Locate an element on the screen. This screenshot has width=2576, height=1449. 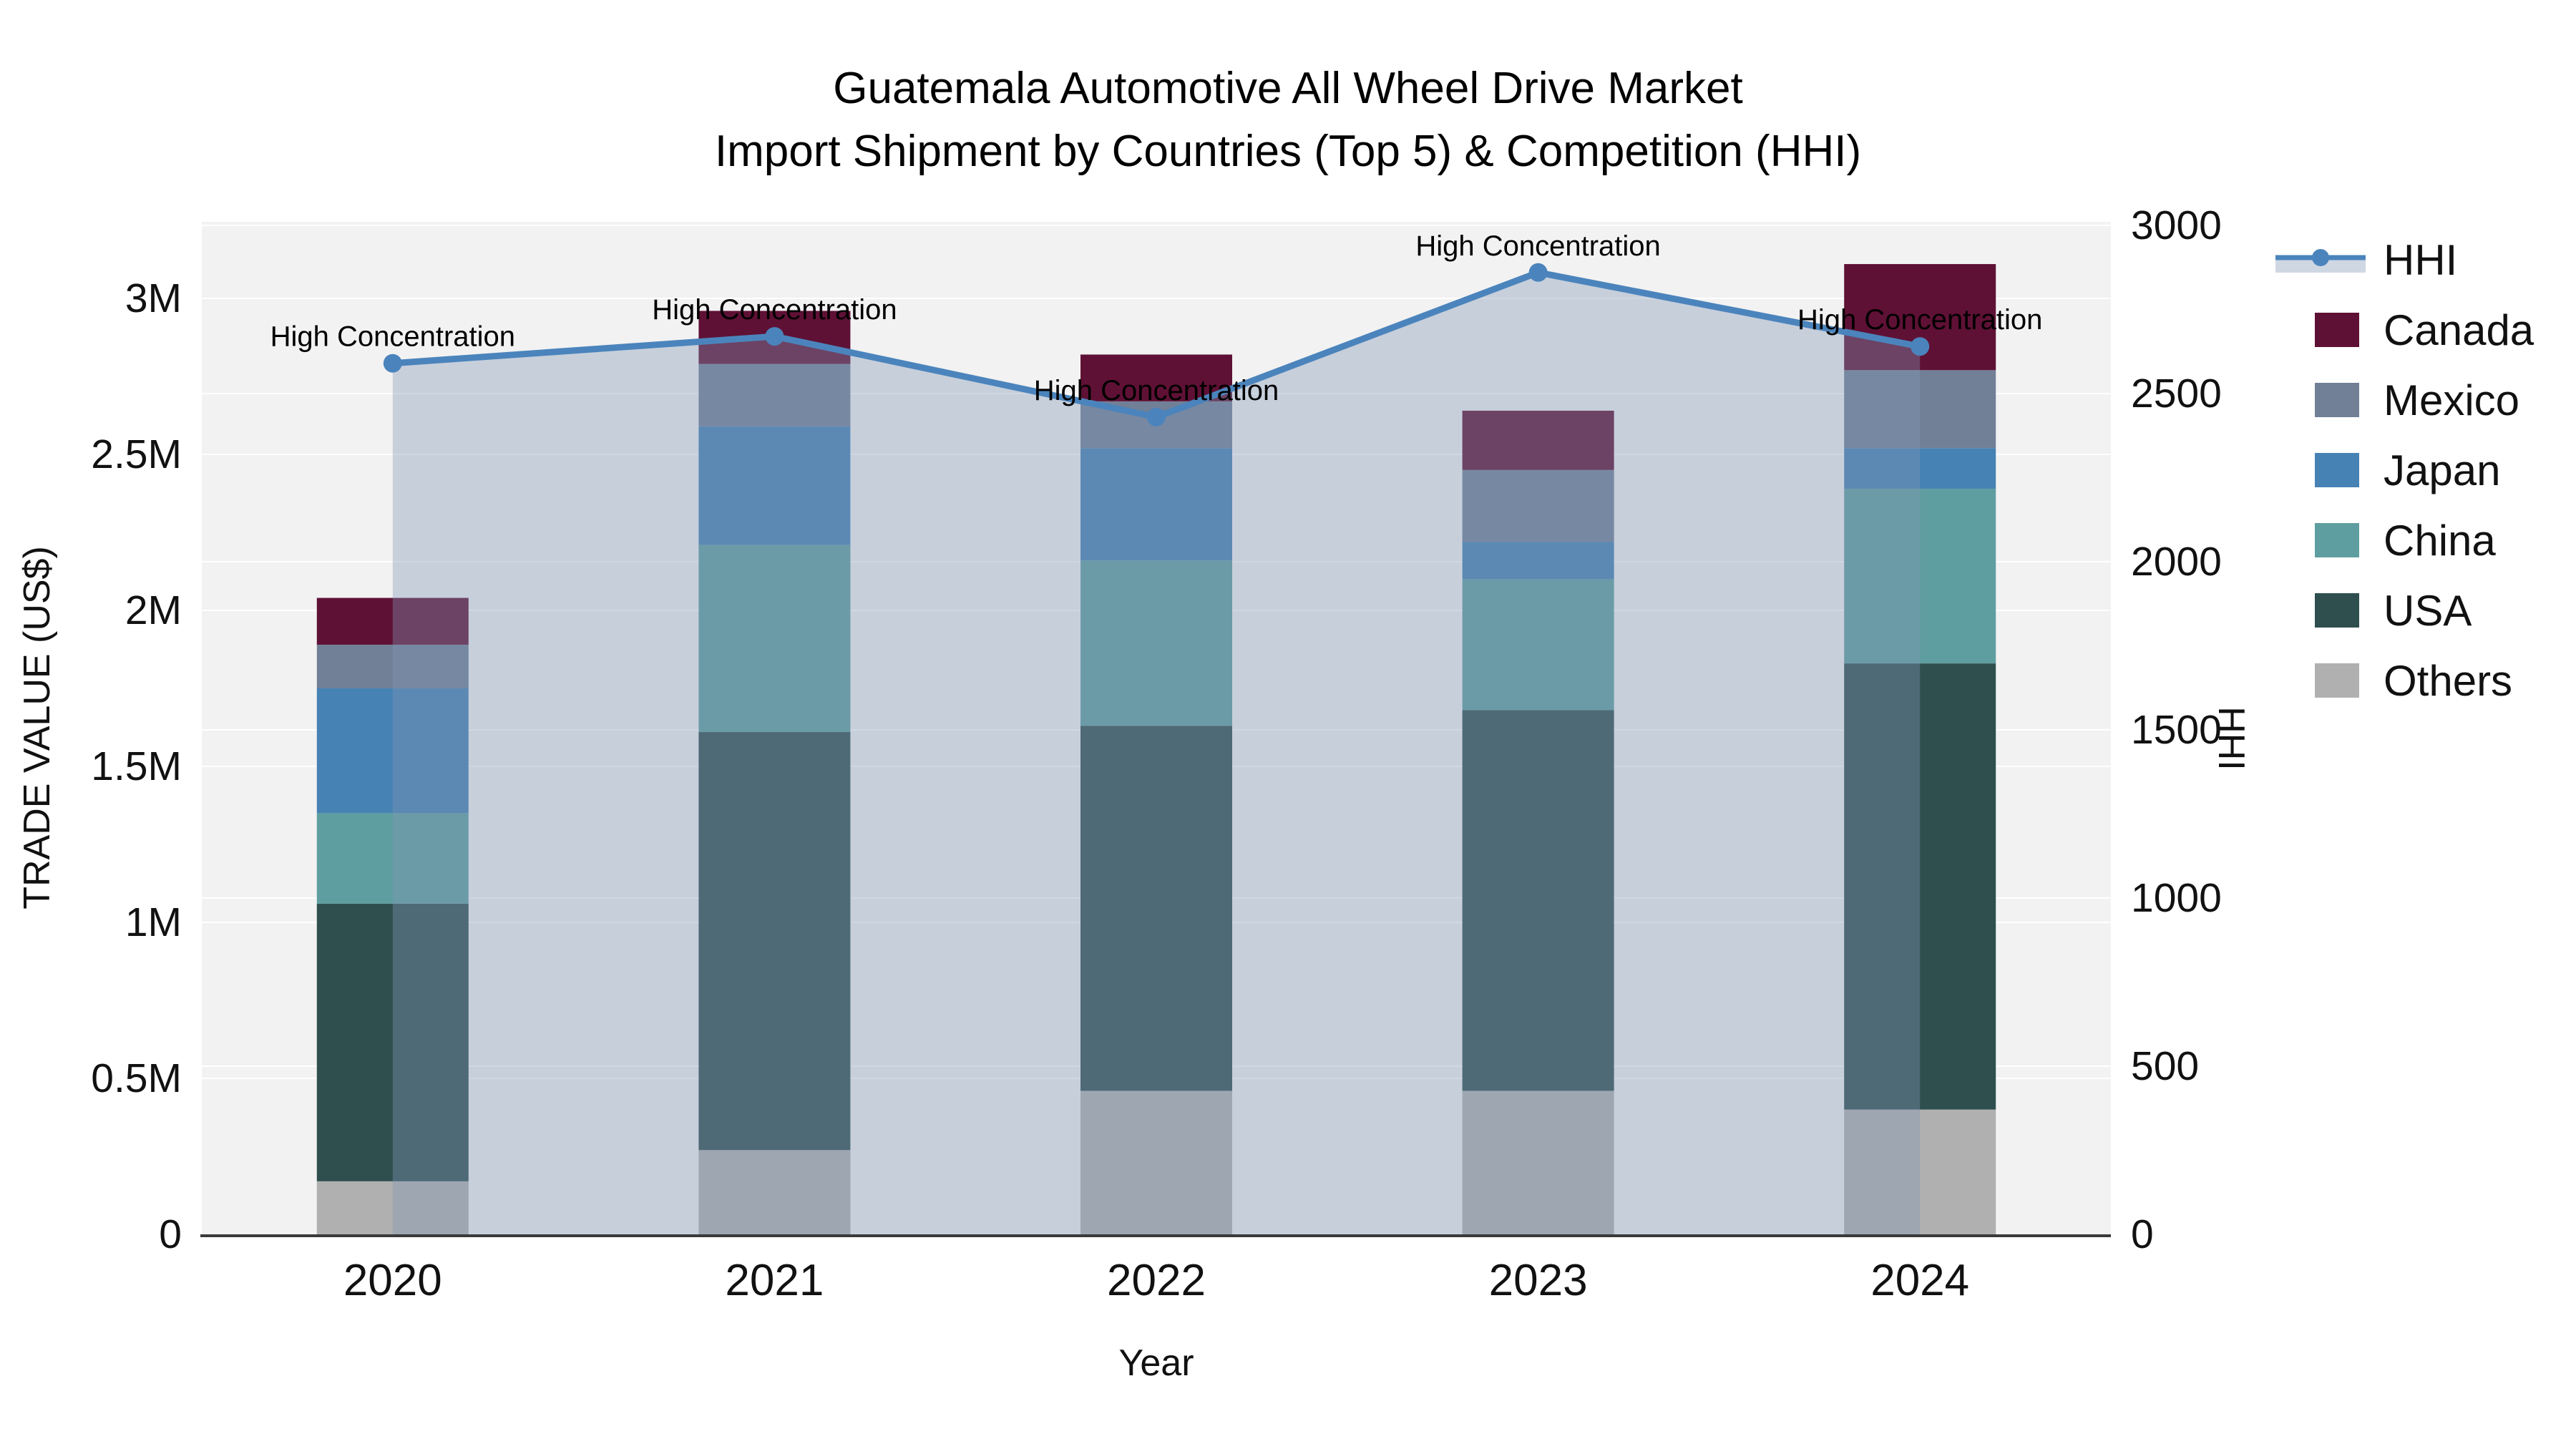
x-axis-title: Year is located at coordinates (1156, 1363).